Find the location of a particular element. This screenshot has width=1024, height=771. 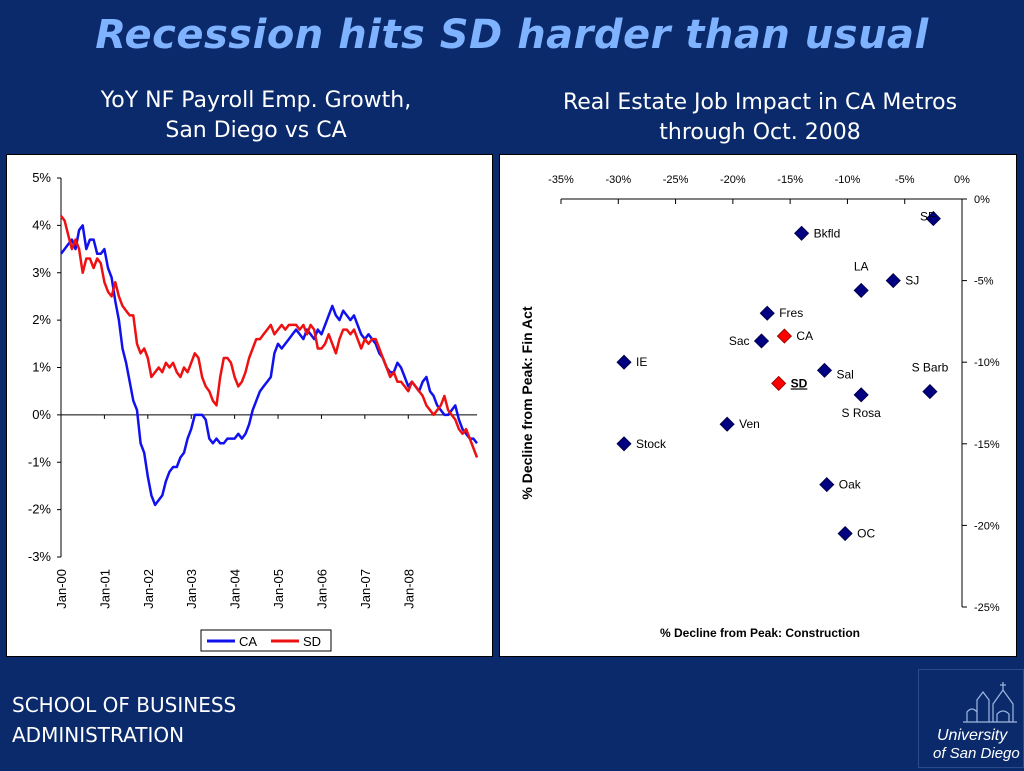

y-axis-title: % Decline from Peak: Fin Act is located at coordinates (527, 403).